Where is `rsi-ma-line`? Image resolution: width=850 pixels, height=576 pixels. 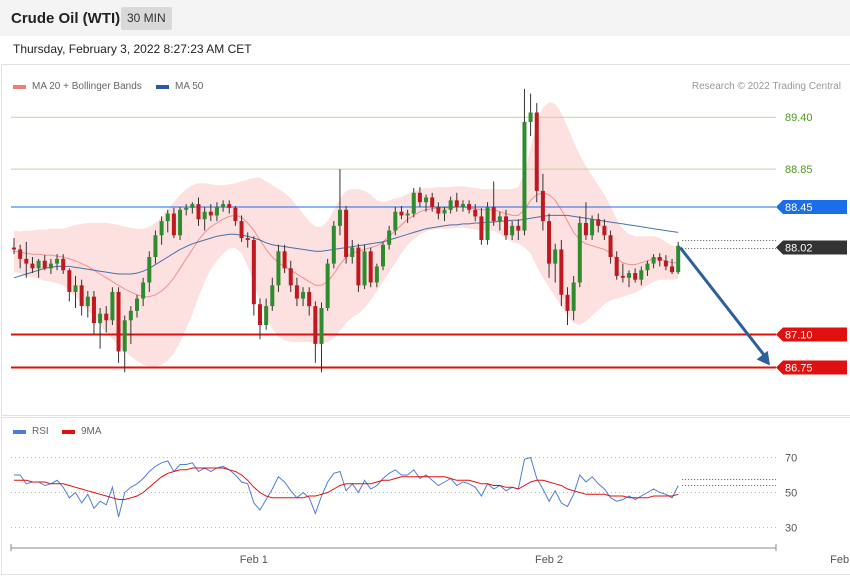
rsi-ma-line is located at coordinates (346, 483).